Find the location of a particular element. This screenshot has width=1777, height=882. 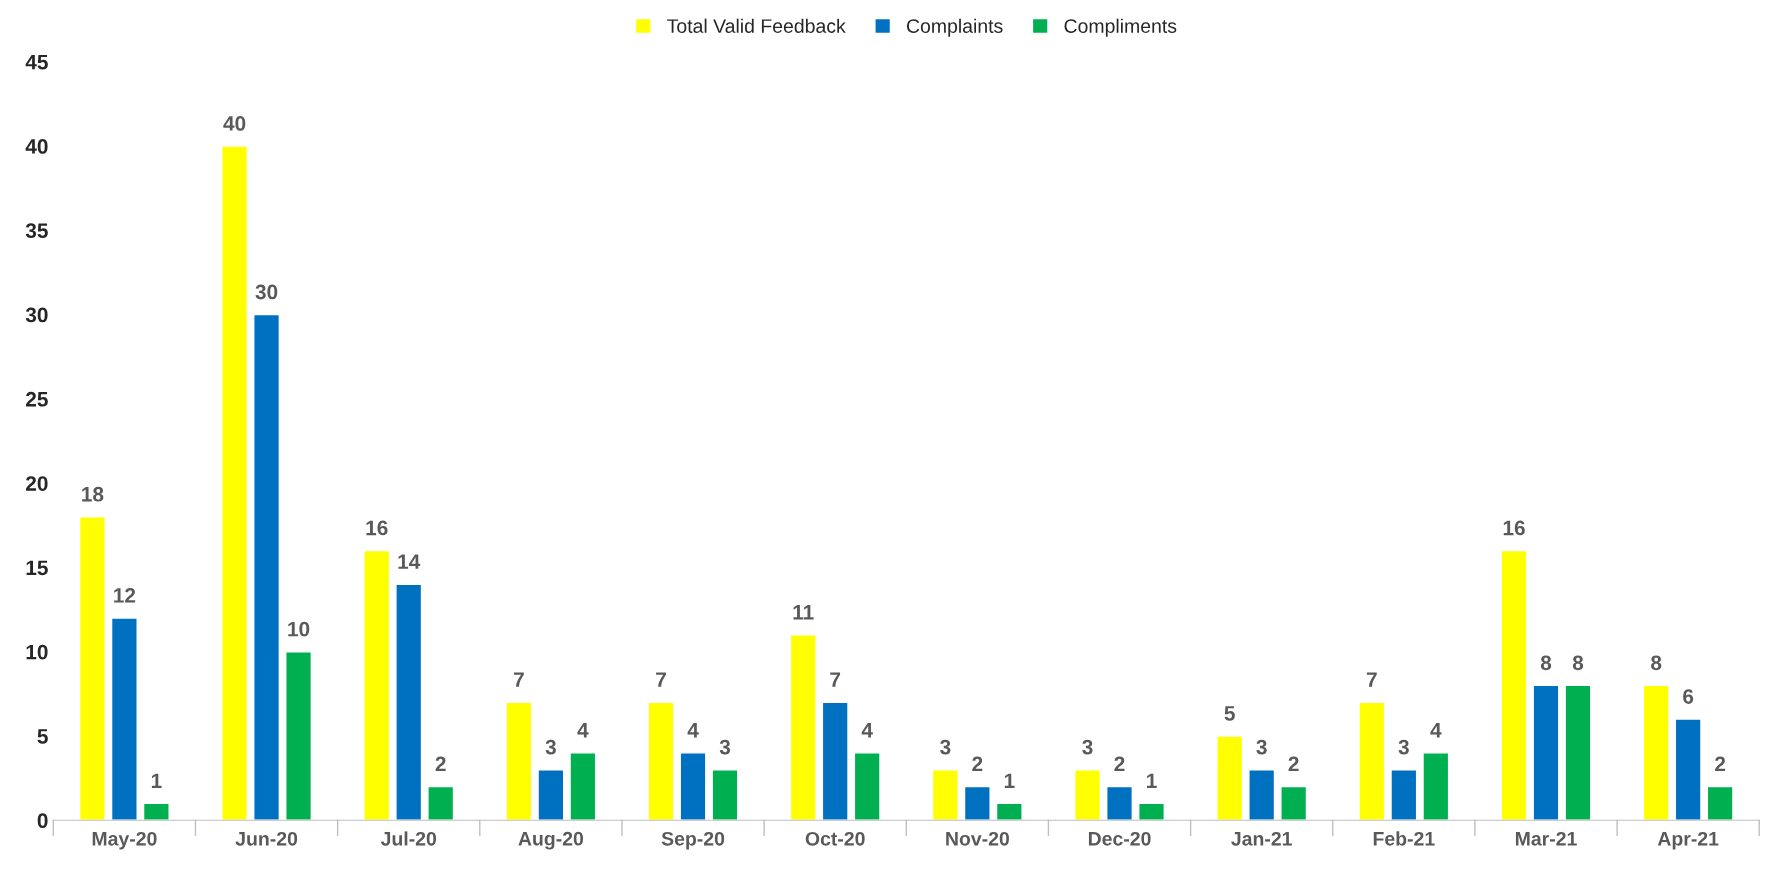

y-tick-label: 25 is located at coordinates (37, 399).